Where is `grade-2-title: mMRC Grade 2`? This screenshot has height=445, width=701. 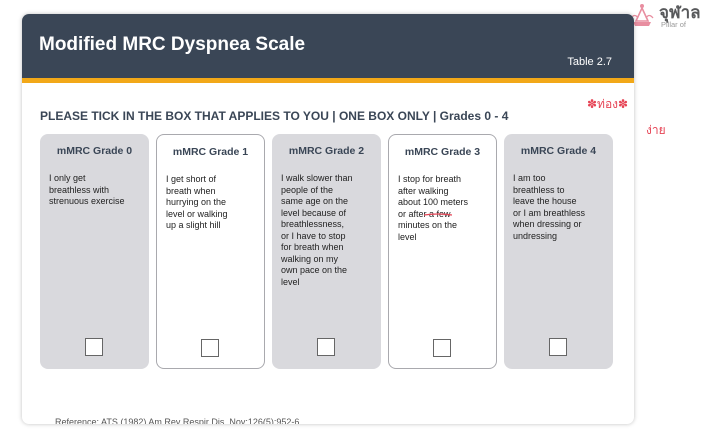 grade-2-title: mMRC Grade 2 is located at coordinates (326, 151).